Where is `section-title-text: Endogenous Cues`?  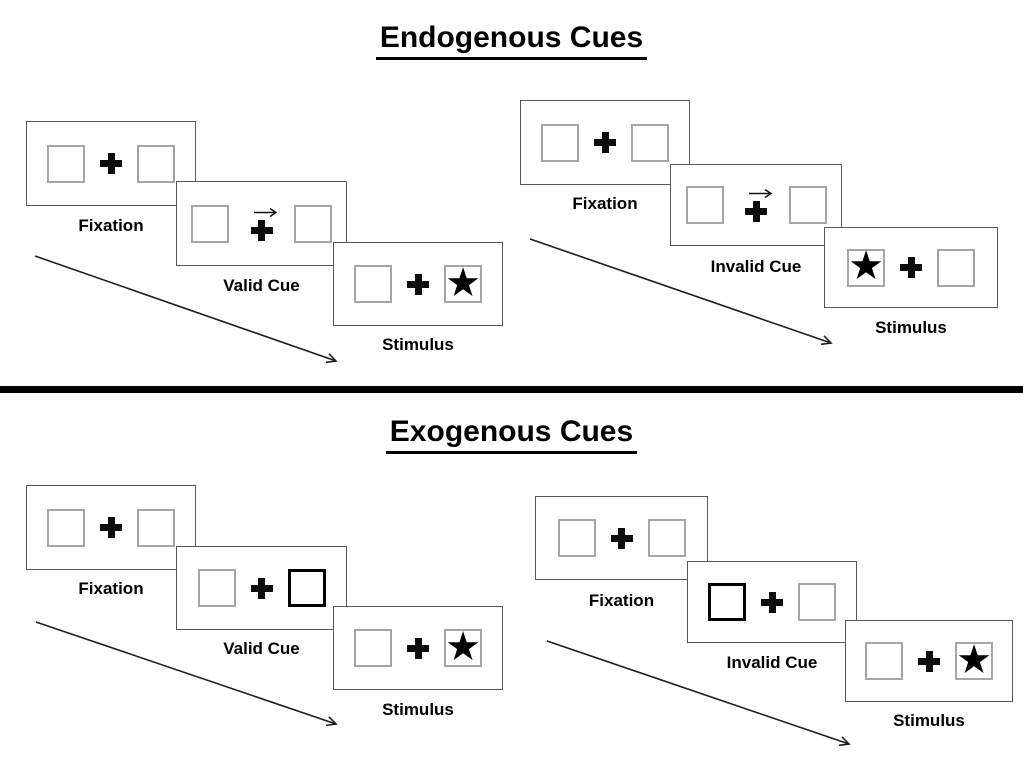
section-title-text: Endogenous Cues is located at coordinates (511, 40).